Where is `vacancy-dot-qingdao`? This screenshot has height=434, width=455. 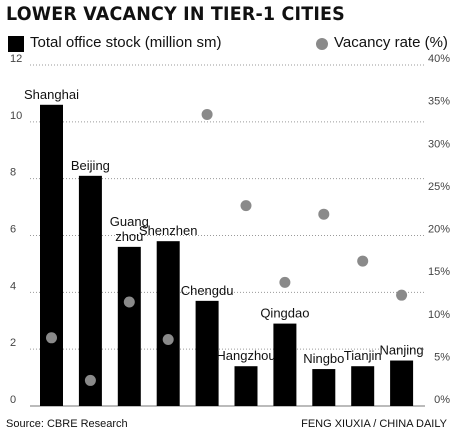 vacancy-dot-qingdao is located at coordinates (285, 282).